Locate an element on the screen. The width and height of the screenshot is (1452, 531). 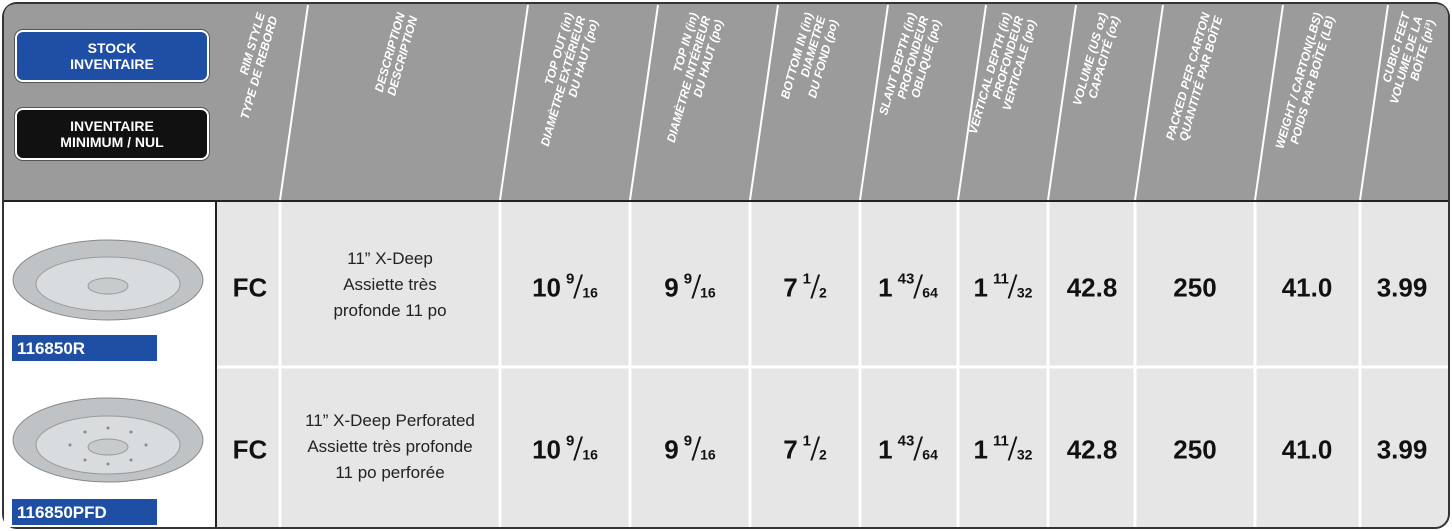
legend-text: MINIMUM / NUL is located at coordinates (112, 142).